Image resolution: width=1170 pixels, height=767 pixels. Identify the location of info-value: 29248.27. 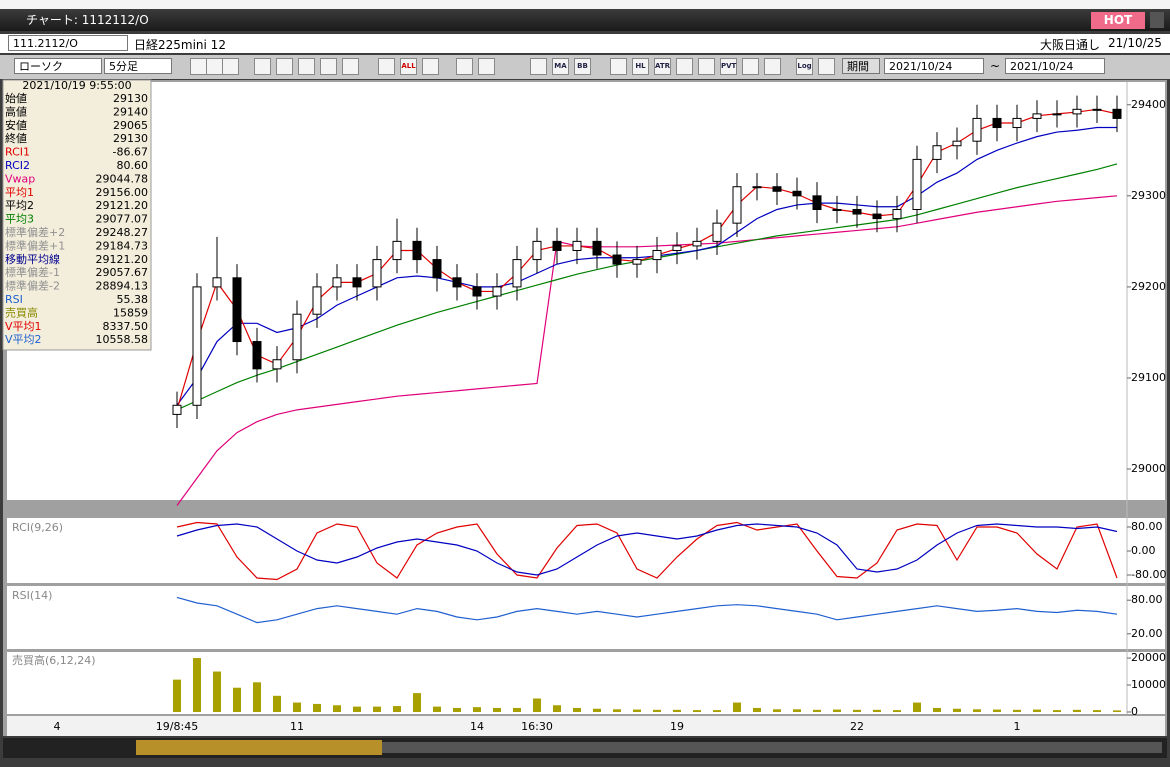
(122, 232).